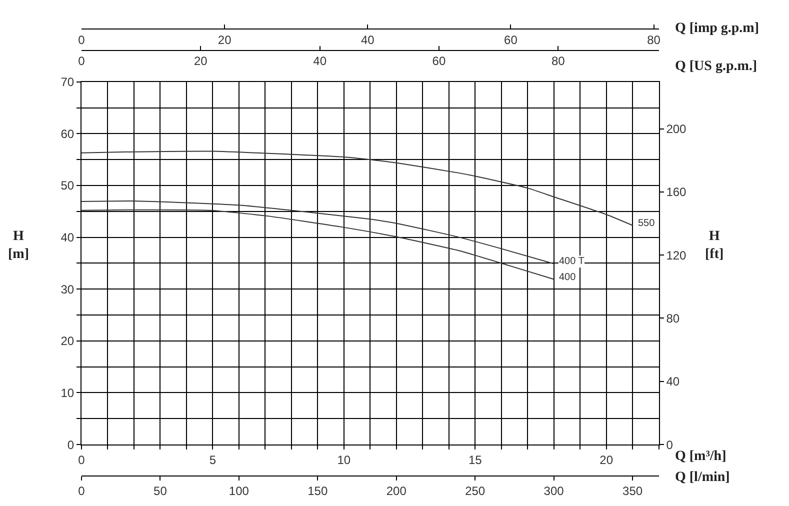 Image resolution: width=789 pixels, height=506 pixels. I want to click on y2-tick-label: 160, so click(676, 192).